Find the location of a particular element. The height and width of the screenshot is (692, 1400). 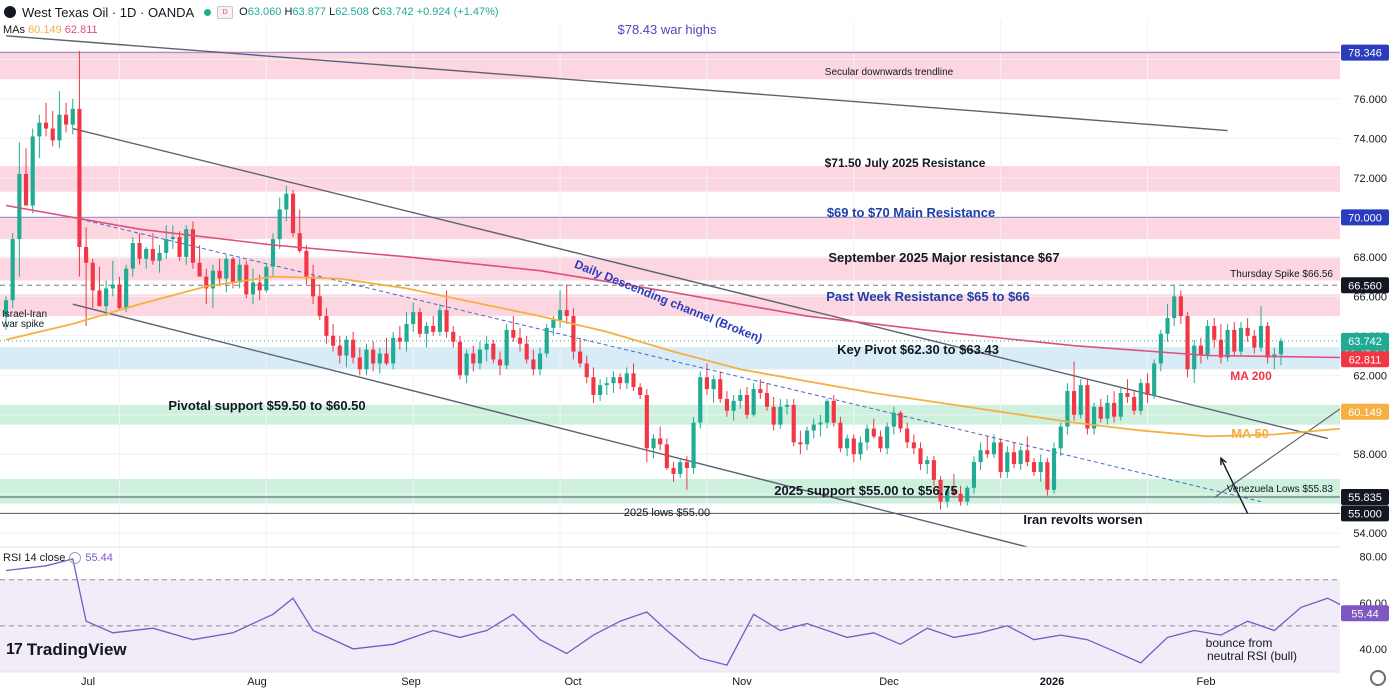

secular-downtrend-line is located at coordinates (616, 83).